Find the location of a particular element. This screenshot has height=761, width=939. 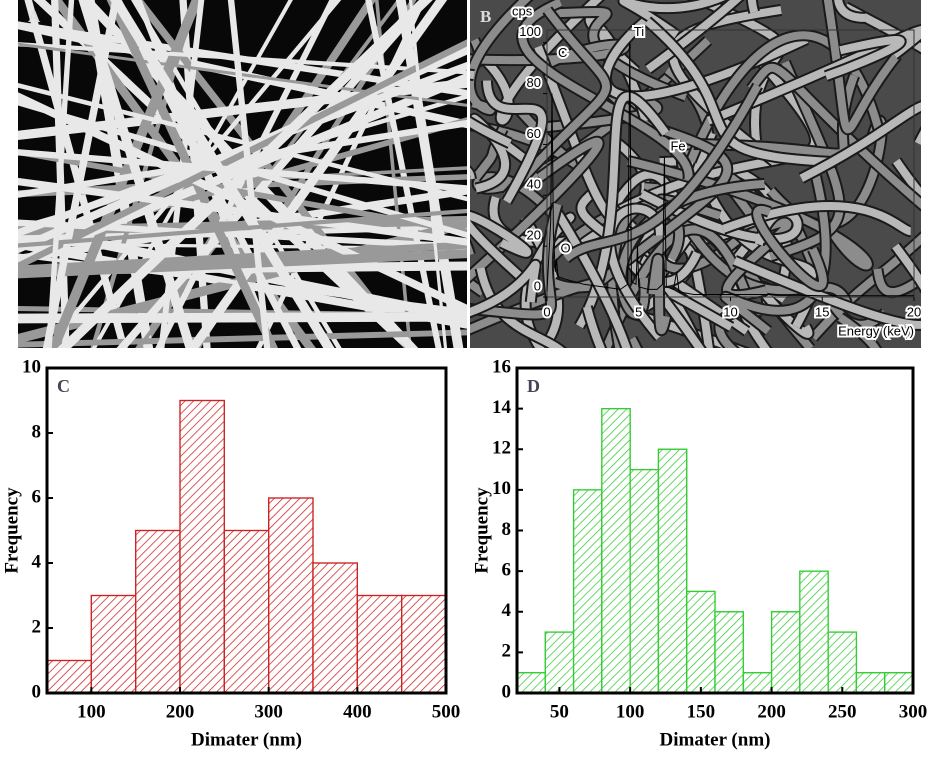

y-tick-label: 40 is located at coordinates (534, 184).